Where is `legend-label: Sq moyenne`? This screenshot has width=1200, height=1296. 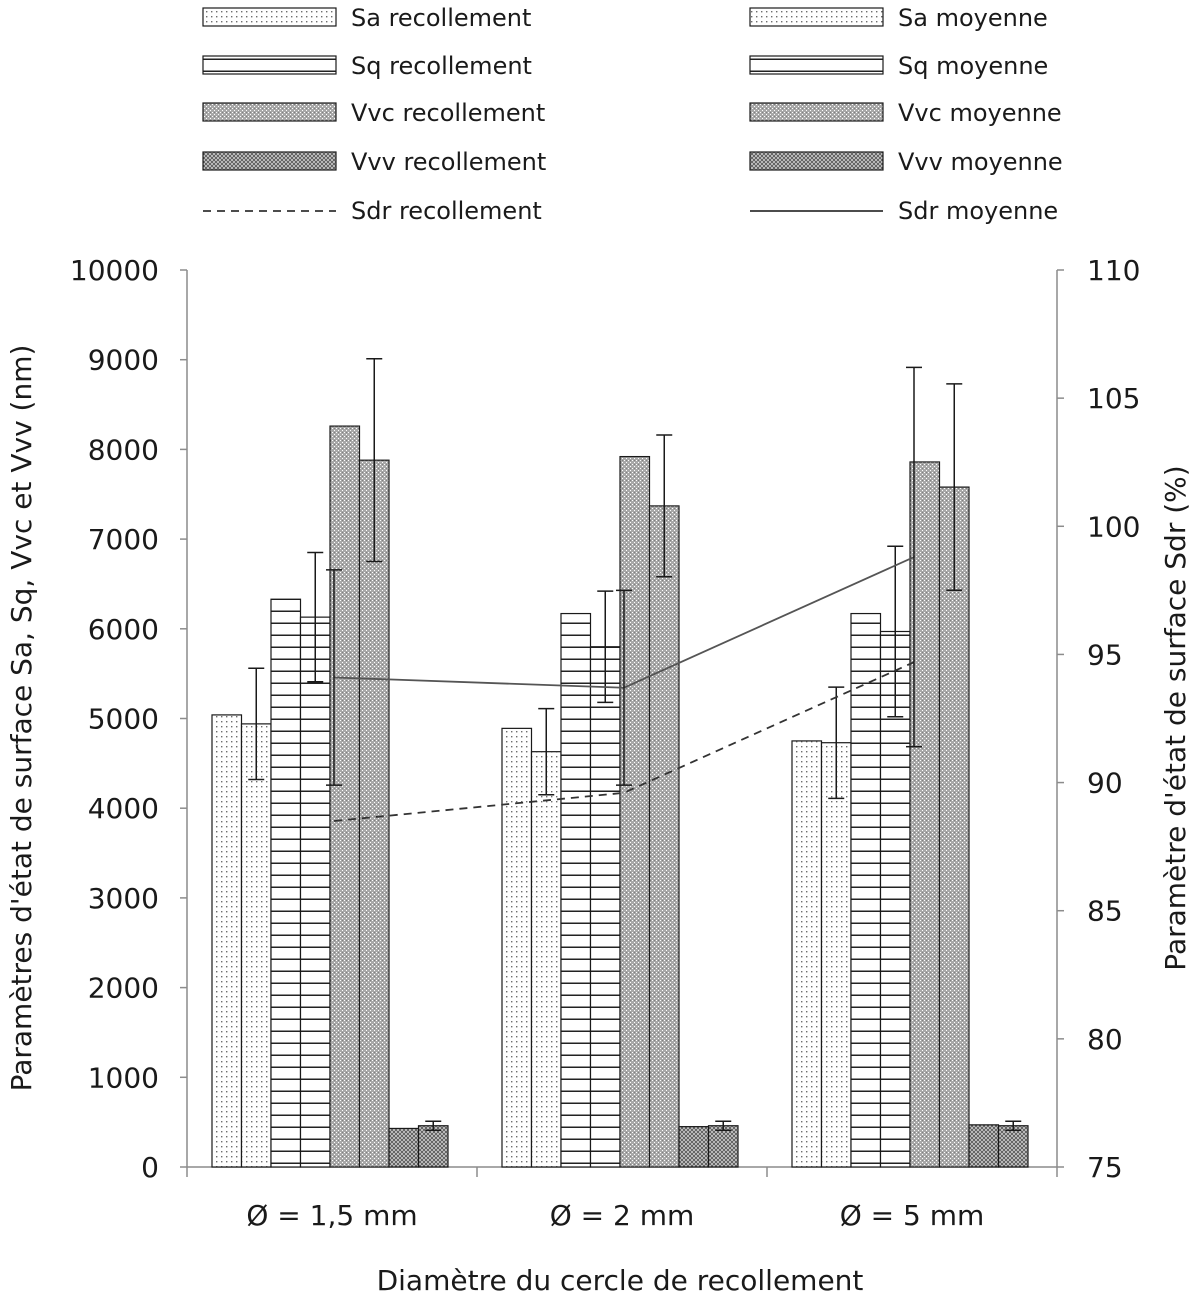 legend-label: Sq moyenne is located at coordinates (973, 66).